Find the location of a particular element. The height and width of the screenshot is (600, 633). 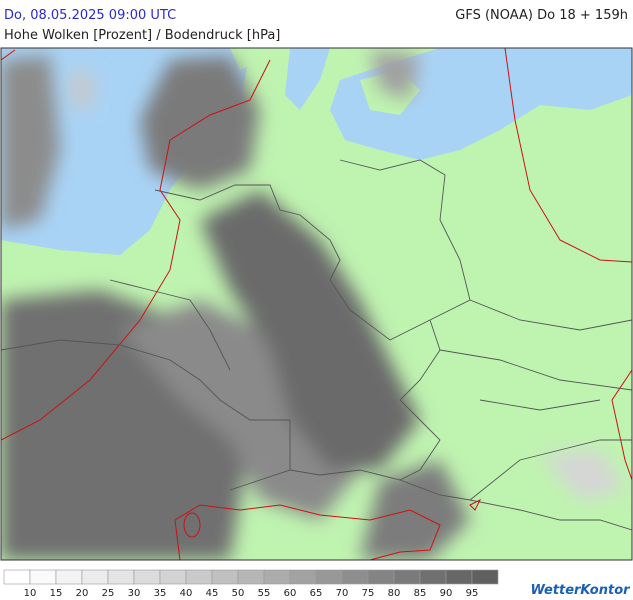

legend-label: 45 is located at coordinates (212, 593).